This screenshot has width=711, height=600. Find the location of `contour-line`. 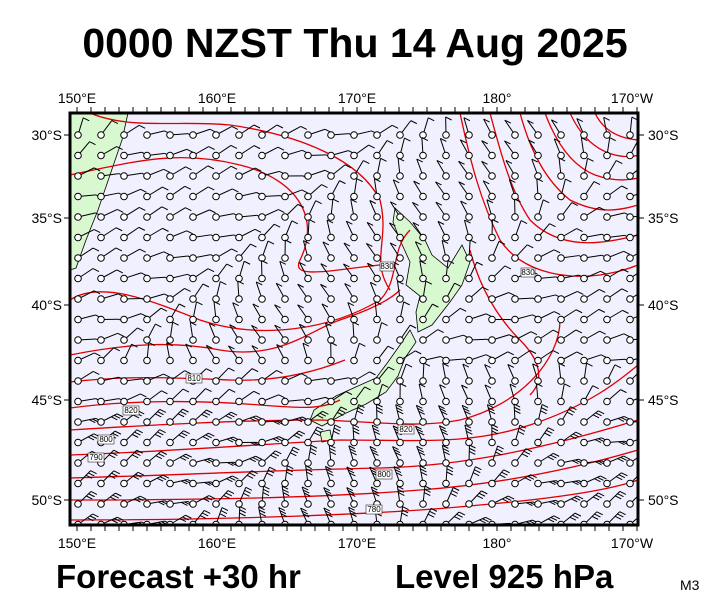

contour-line is located at coordinates (354, 449).